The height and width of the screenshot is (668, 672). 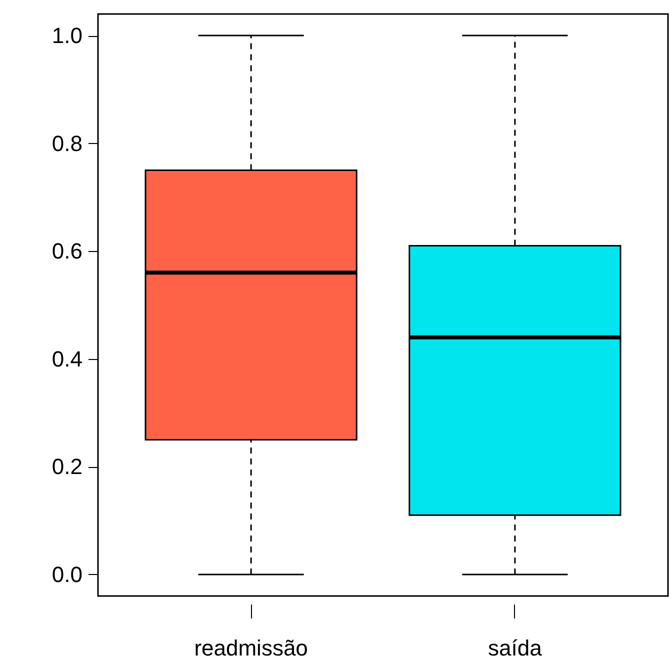 I want to click on x-tick-label: readmissão, so click(x=251, y=648).